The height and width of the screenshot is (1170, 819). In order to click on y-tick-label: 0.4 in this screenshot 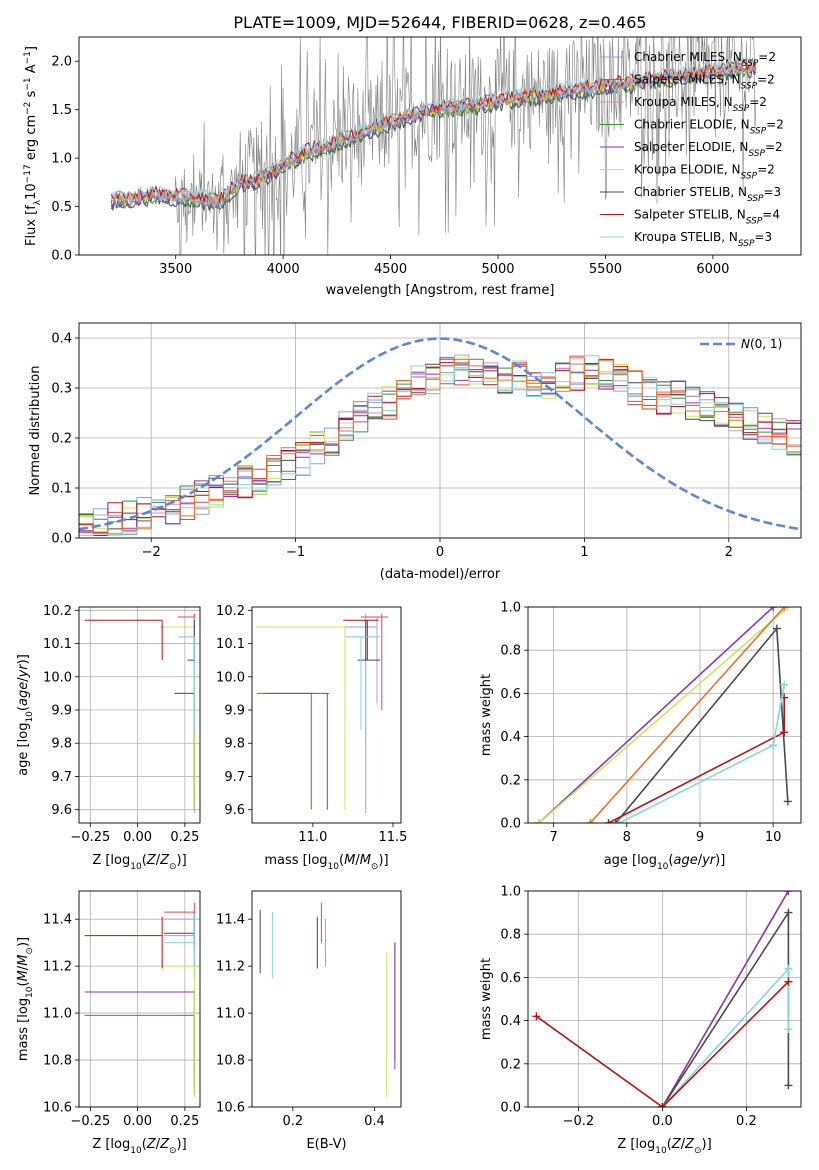, I will do `click(510, 1021)`.